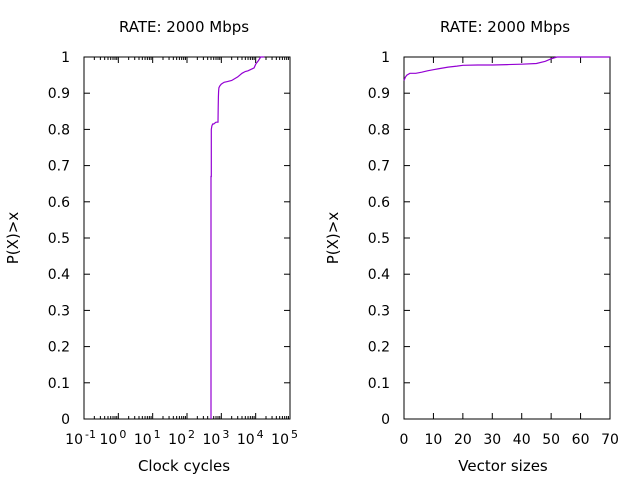  Describe the element at coordinates (184, 466) in the screenshot. I see `x-axis-label: Clock cycles` at that location.